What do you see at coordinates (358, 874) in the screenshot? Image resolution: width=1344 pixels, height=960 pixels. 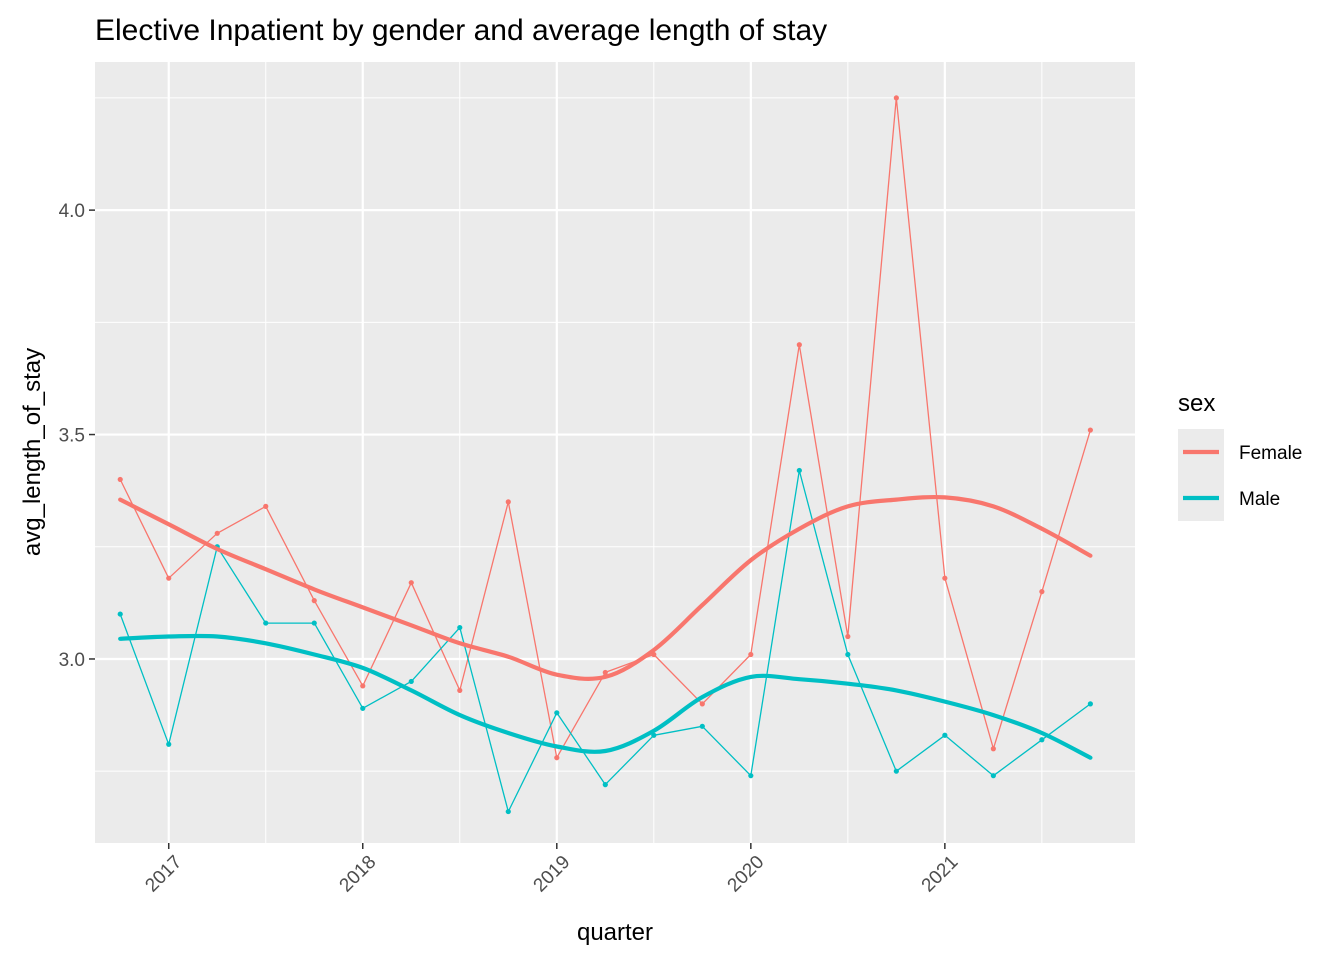 I see `x-tick-label: 2018` at bounding box center [358, 874].